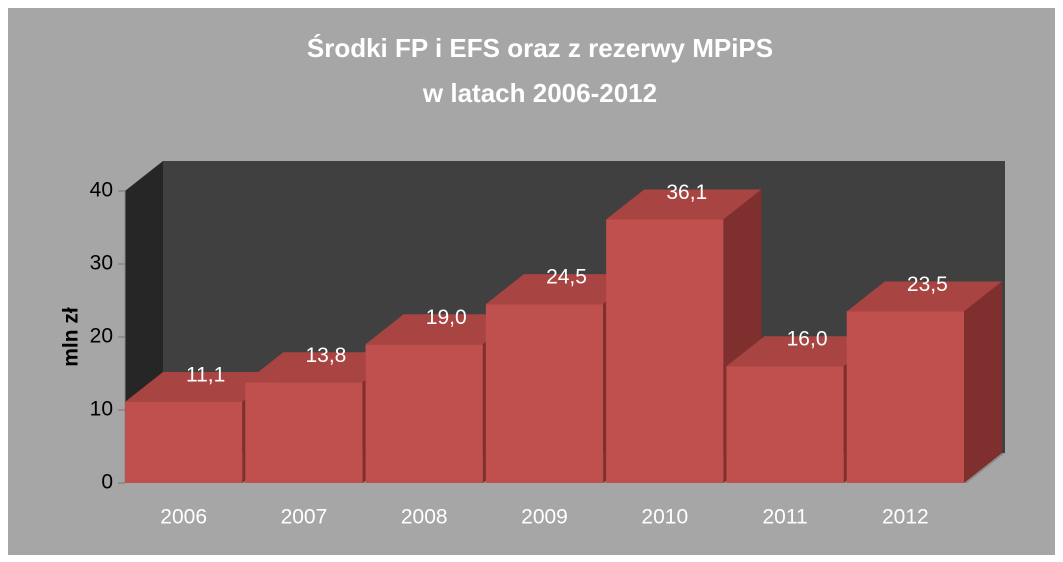  What do you see at coordinates (446, 317) in the screenshot?
I see `value-label: 19,0` at bounding box center [446, 317].